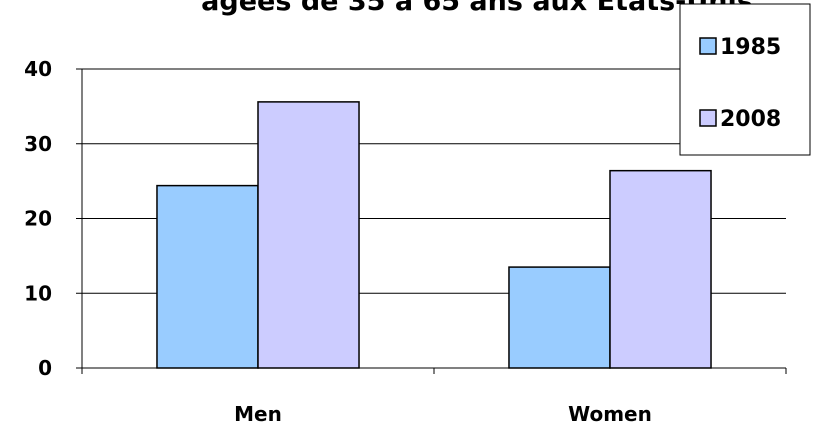 The image size is (813, 424). Describe the element at coordinates (750, 119) in the screenshot. I see `legend-label: 2008` at that location.